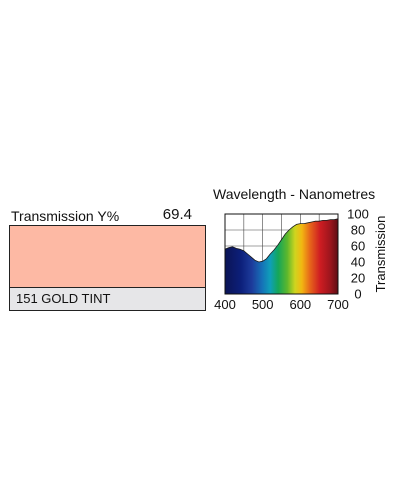 The width and height of the screenshot is (400, 500). I want to click on filter-name: 151 GOLD TINT, so click(63, 298).